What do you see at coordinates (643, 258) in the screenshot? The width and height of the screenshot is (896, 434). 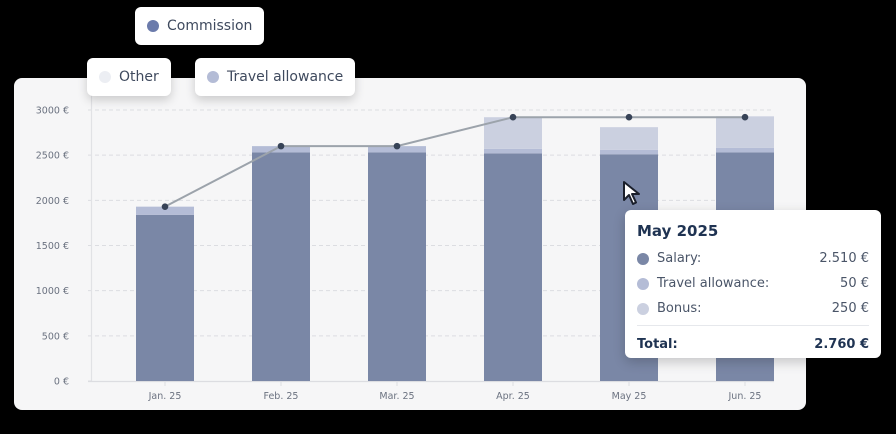 I see `salary-color-dot` at bounding box center [643, 258].